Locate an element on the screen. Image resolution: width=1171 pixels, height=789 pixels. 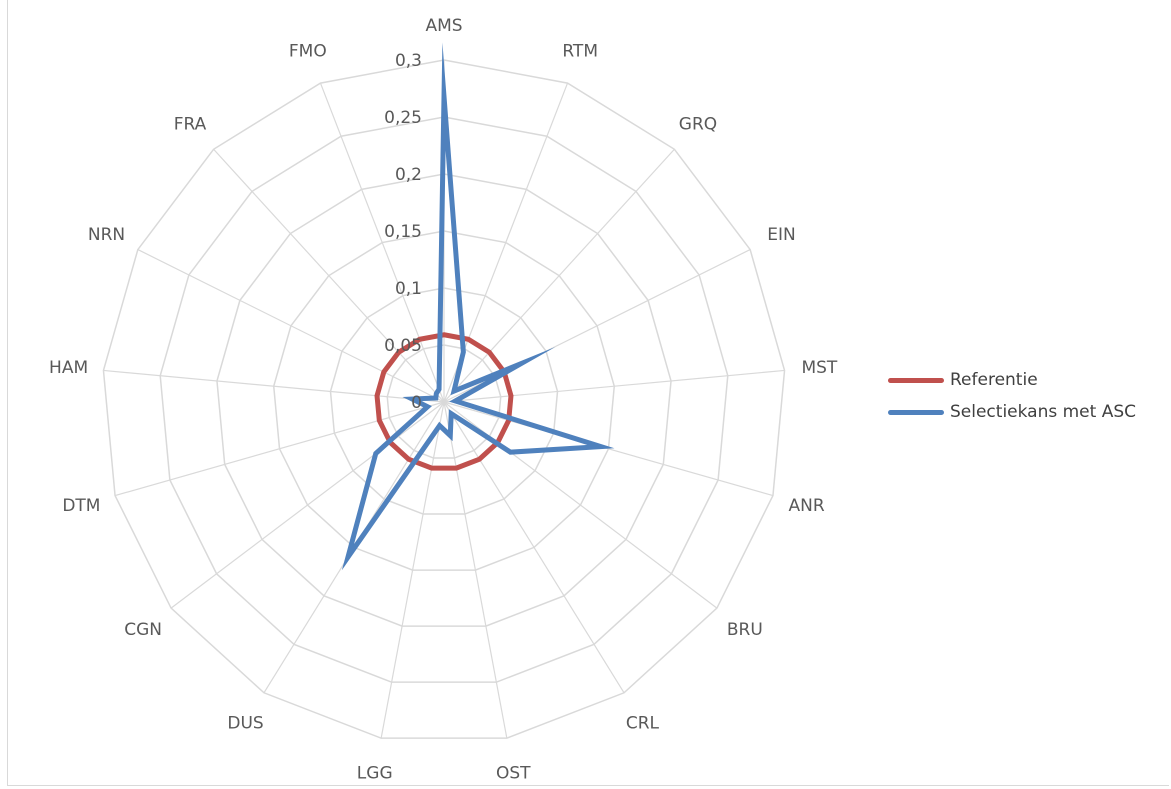
radial-tick-label: 0,1 is located at coordinates (408, 289).